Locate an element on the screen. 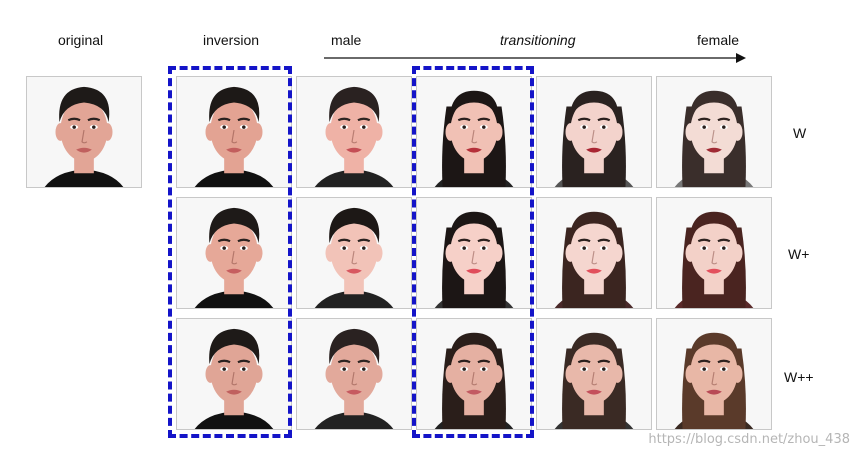  male-to-female-arrow is located at coordinates (535, 58).